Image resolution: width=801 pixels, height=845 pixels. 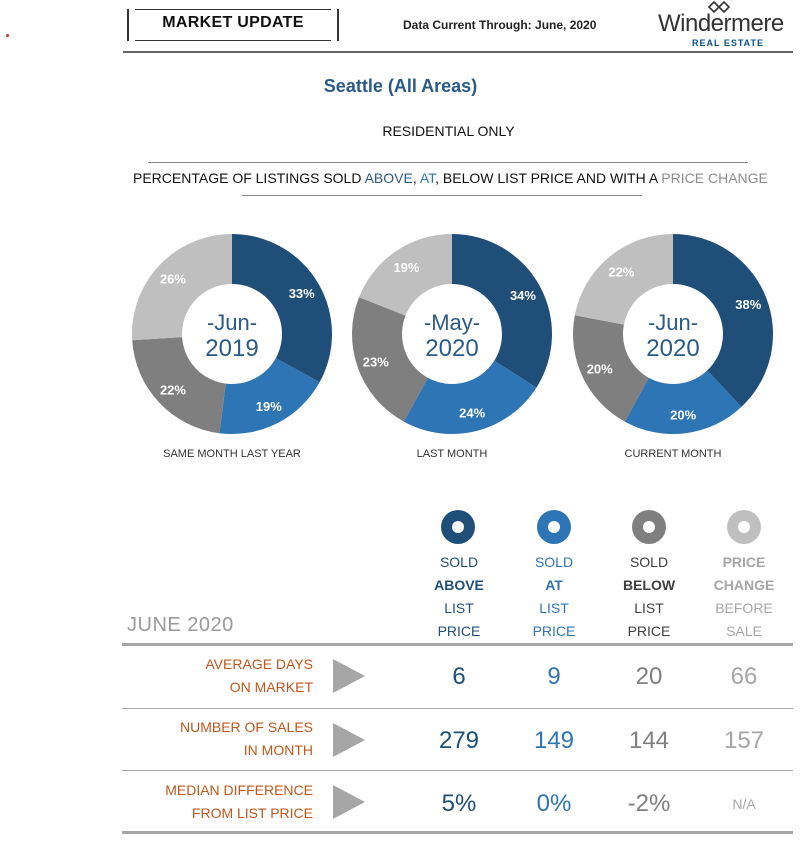 I want to click on col-head-line2: BELOW, so click(x=649, y=585).